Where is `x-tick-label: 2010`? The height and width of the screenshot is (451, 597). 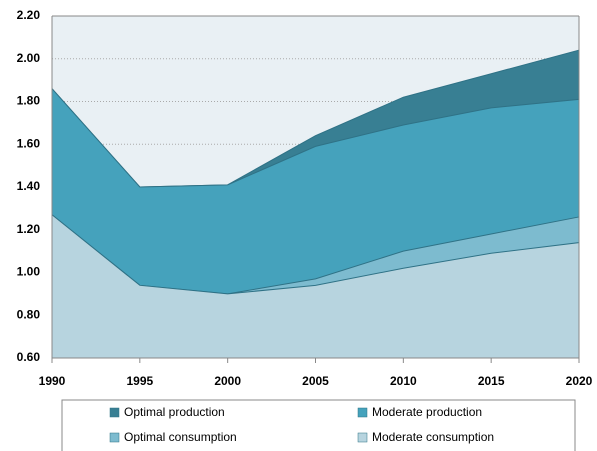 x-tick-label: 2010 is located at coordinates (403, 381).